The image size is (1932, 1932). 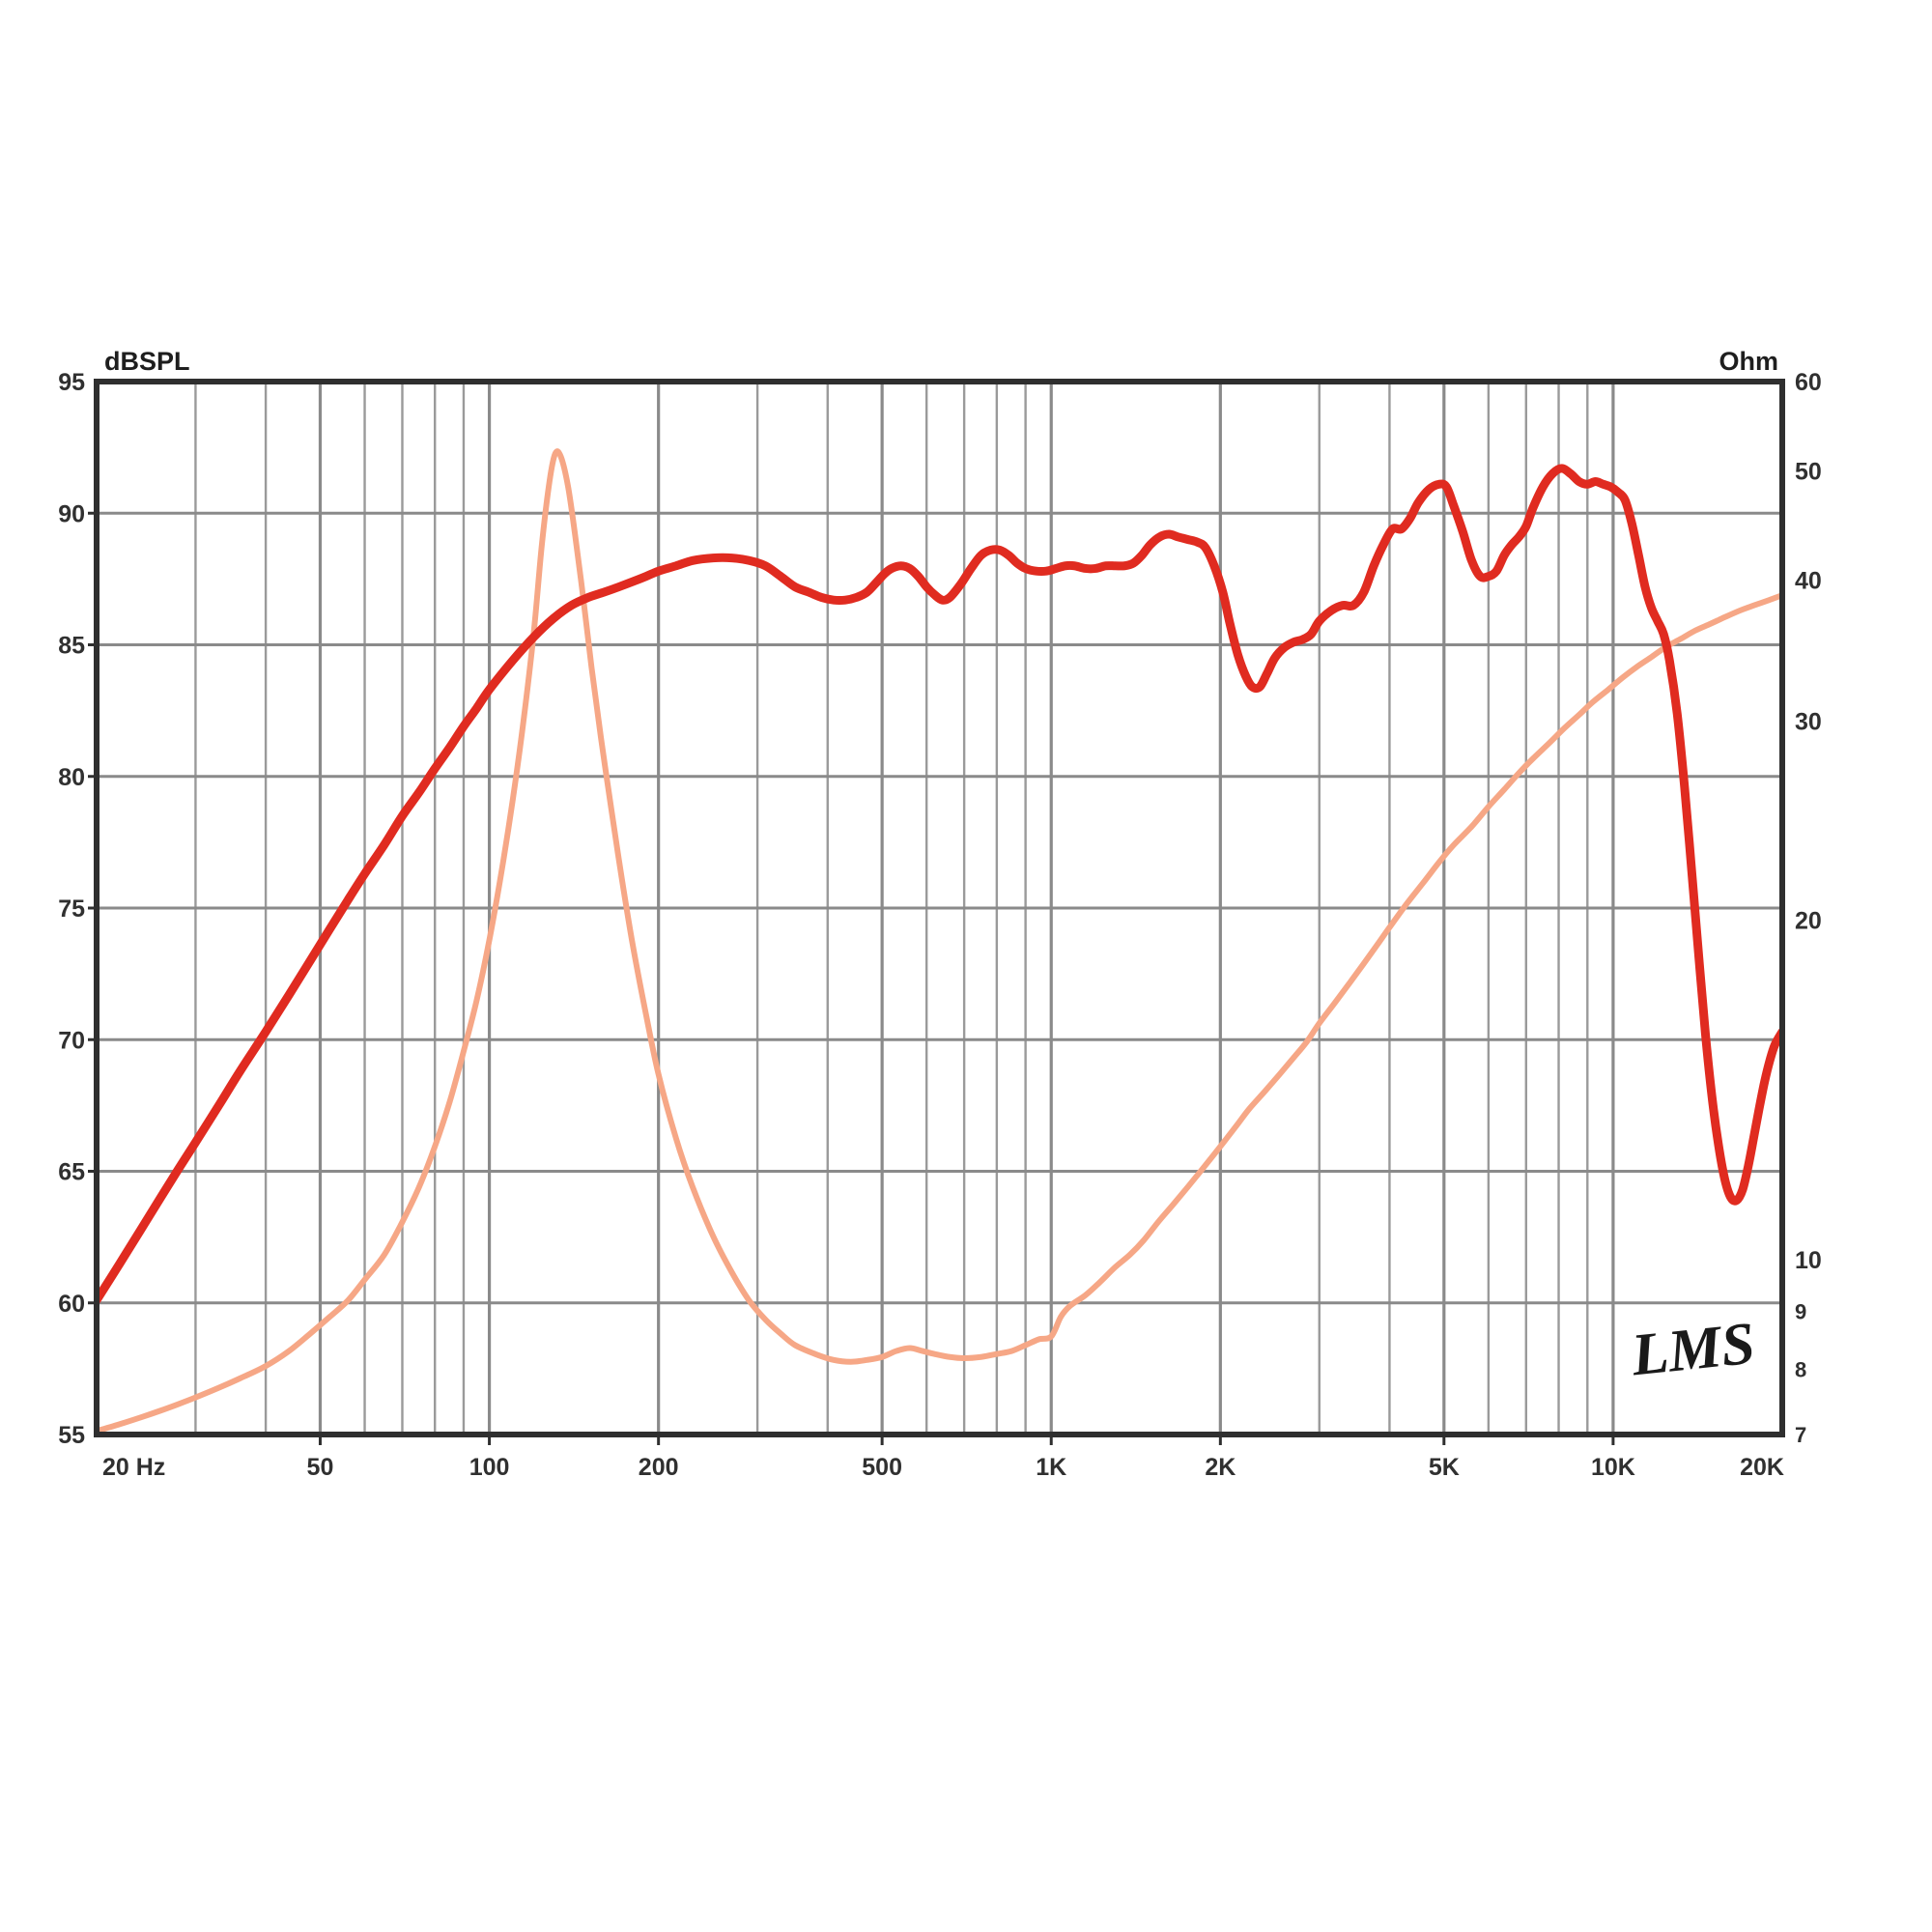 What do you see at coordinates (147, 361) in the screenshot?
I see `left-axis-unit-label: dBSPL` at bounding box center [147, 361].